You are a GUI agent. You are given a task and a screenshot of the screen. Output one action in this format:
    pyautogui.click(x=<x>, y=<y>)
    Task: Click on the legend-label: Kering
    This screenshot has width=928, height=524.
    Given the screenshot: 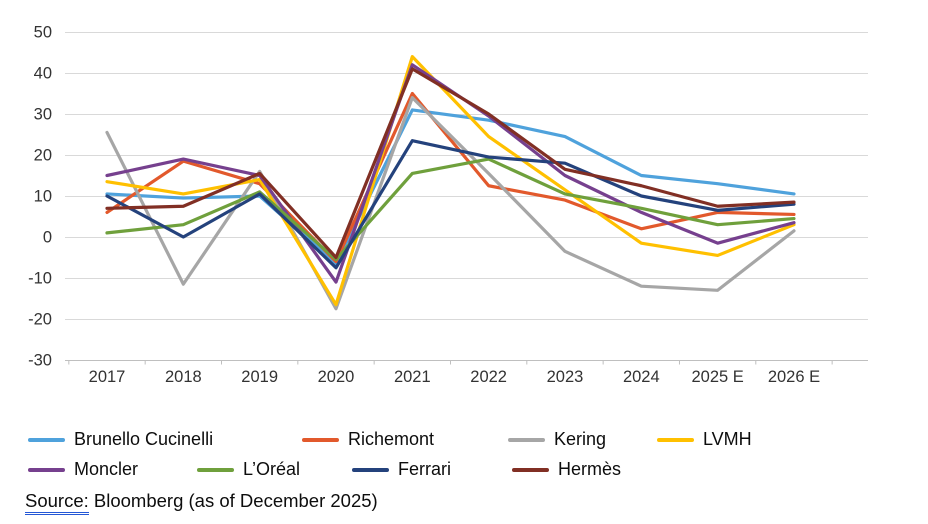 What is the action you would take?
    pyautogui.click(x=580, y=439)
    